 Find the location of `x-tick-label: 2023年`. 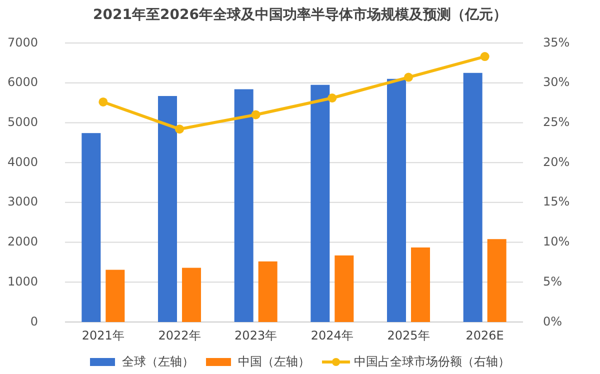

x-tick-label: 2023年 is located at coordinates (256, 335).